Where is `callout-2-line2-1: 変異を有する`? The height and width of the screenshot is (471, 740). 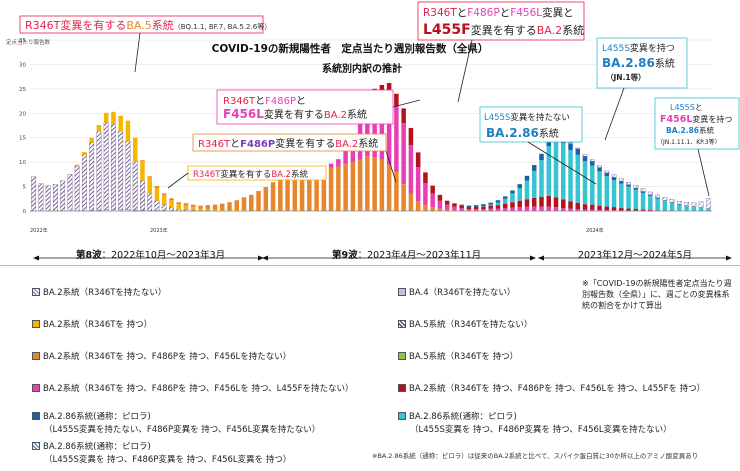
callout-2-line2-1: 変異を有する is located at coordinates (504, 30).